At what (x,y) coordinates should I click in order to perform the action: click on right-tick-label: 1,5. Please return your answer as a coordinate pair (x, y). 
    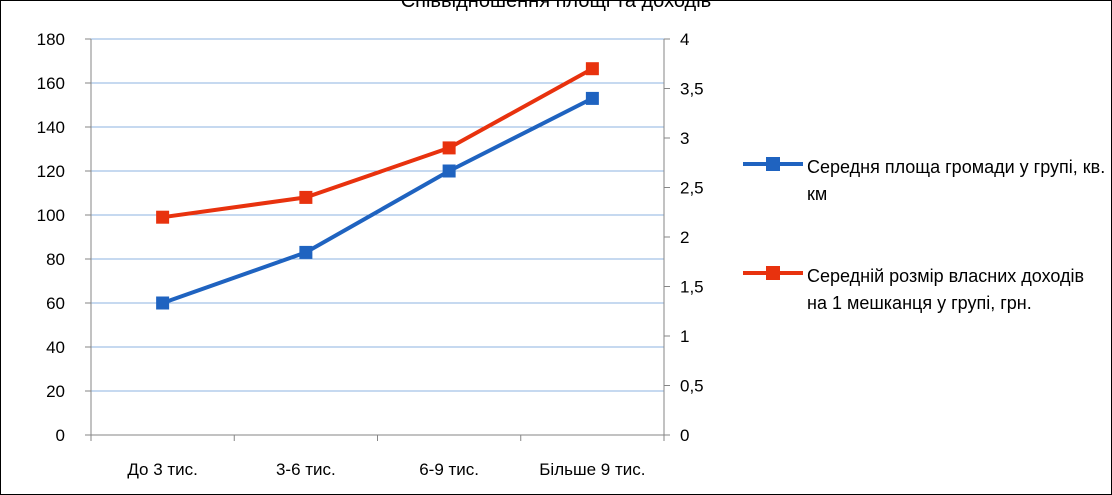
    Looking at the image, I should click on (692, 287).